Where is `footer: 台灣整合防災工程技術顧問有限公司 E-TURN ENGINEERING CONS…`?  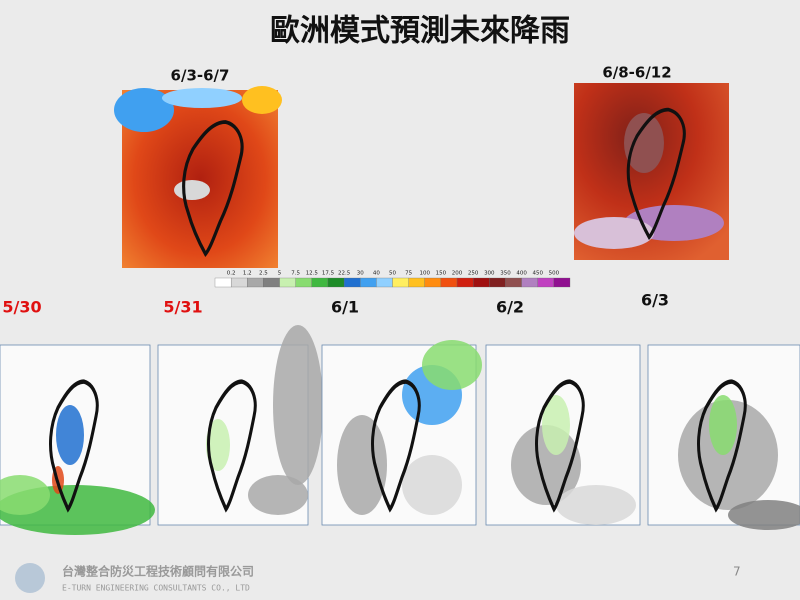
footer: 台灣整合防災工程技術顧問有限公司 E-TURN ENGINEERING CONS… is located at coordinates (378, 578).